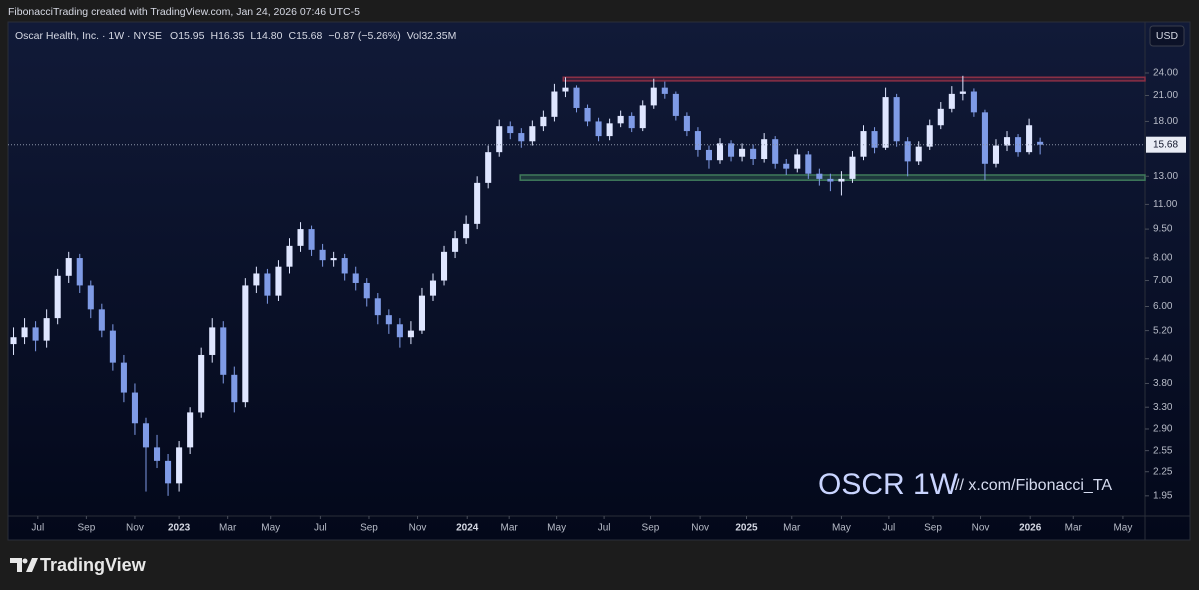 The height and width of the screenshot is (590, 1199). What do you see at coordinates (1163, 471) in the screenshot?
I see `y-tick-label: 2.25` at bounding box center [1163, 471].